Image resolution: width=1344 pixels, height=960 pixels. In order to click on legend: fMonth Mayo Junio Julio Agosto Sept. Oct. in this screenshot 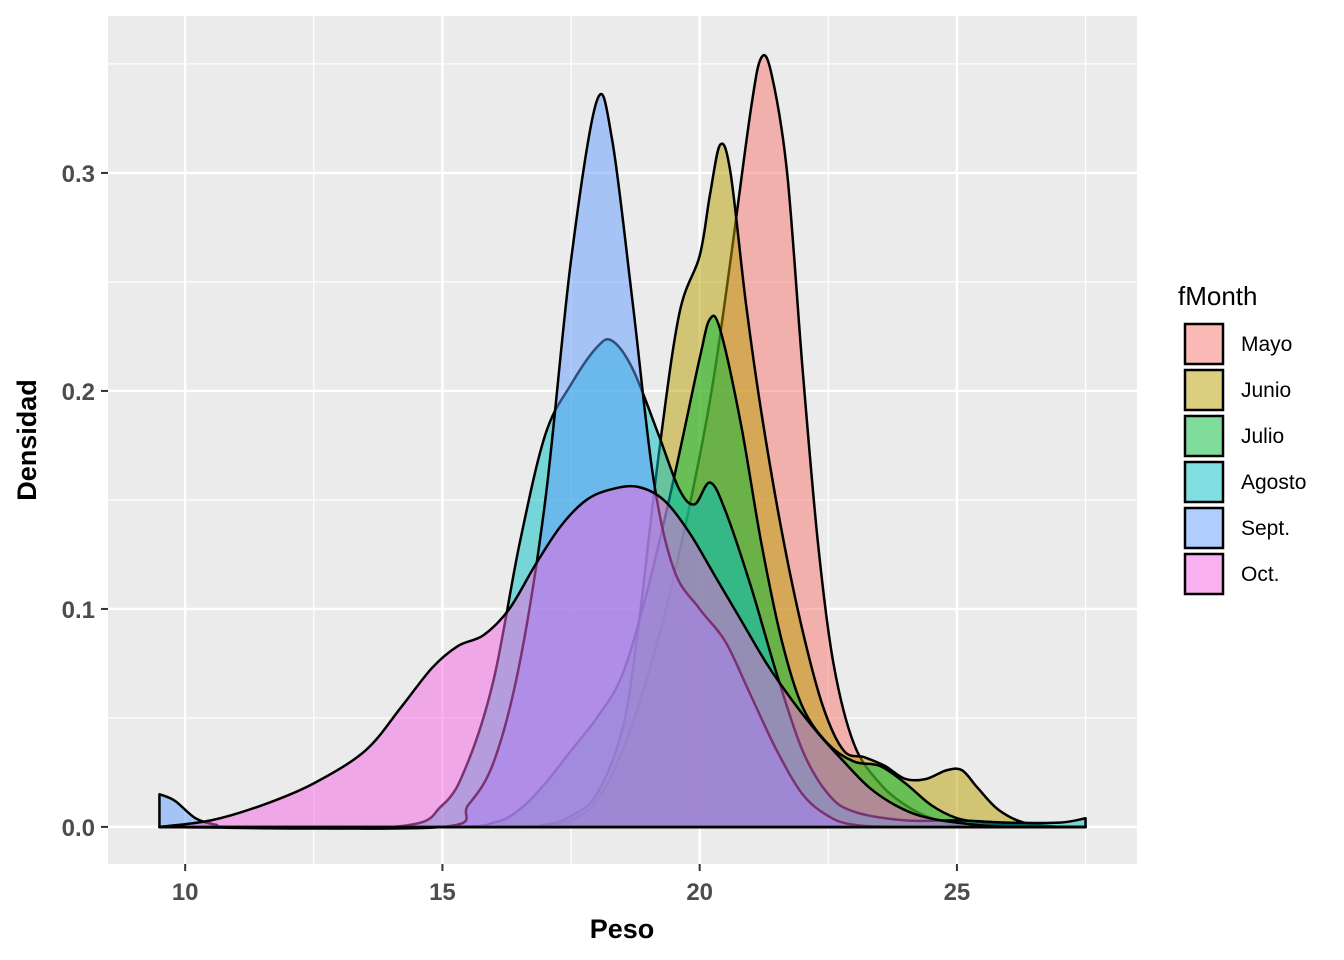, I will do `click(1242, 438)`.